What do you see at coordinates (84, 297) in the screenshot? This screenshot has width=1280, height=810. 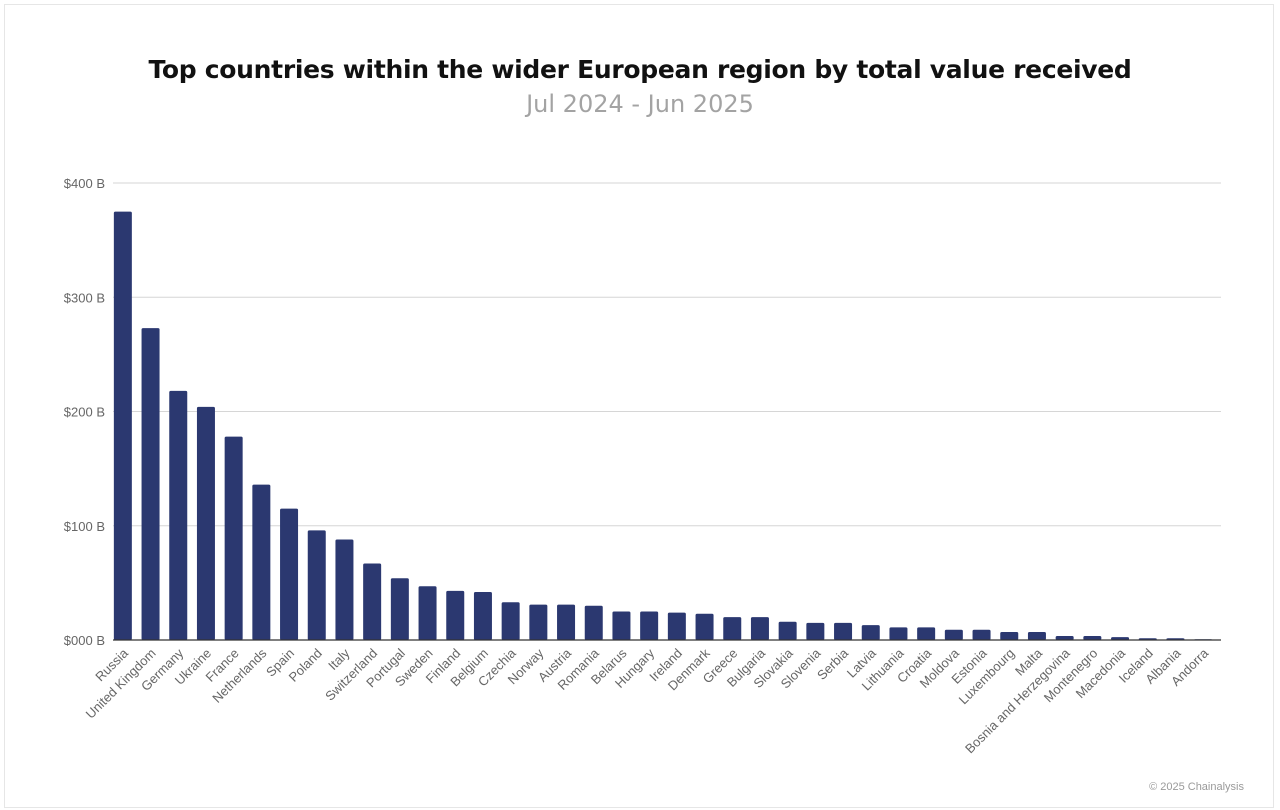 I see `y-tick-label: $300 B` at bounding box center [84, 297].